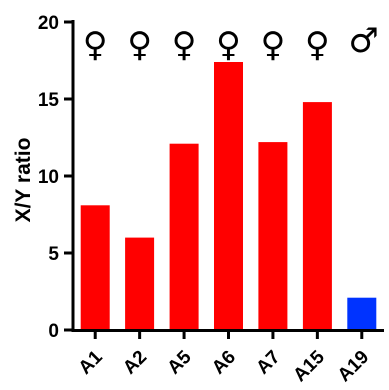  Describe the element at coordinates (95, 267) in the screenshot. I see `bar-a1` at that location.